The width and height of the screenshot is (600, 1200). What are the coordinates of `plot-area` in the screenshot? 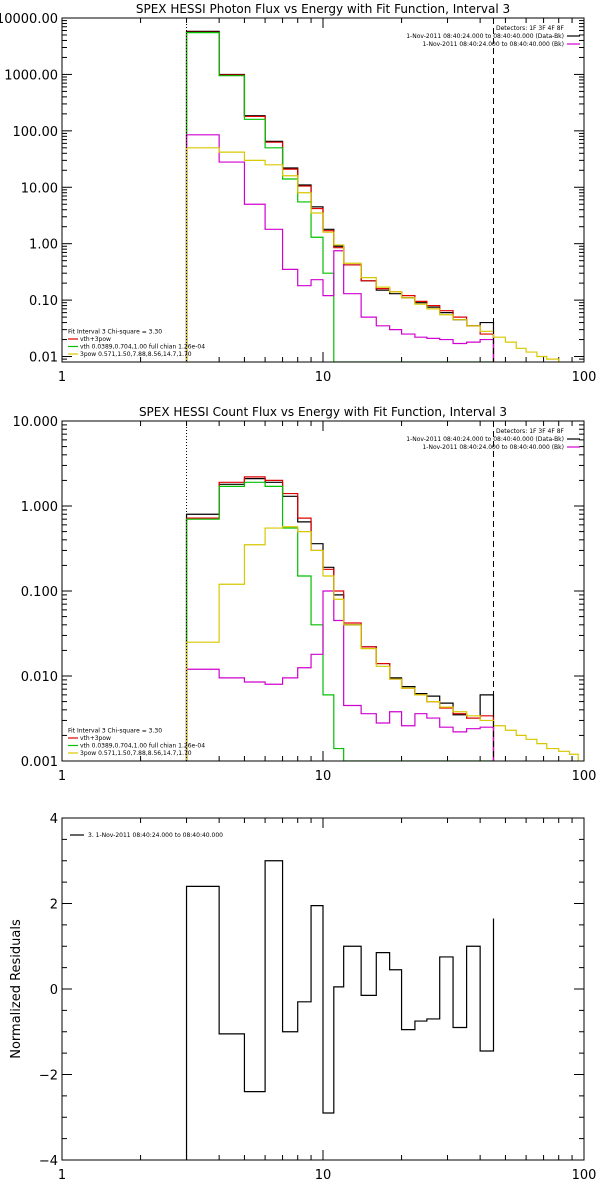 It's located at (340, 1010).